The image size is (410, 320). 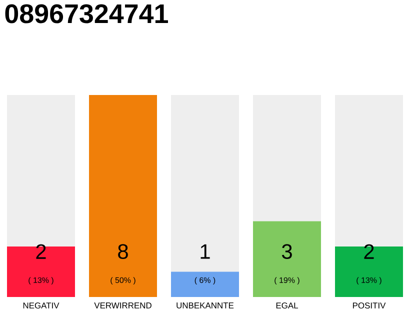 What do you see at coordinates (86, 14) in the screenshot?
I see `chart-title: 08967324741` at bounding box center [86, 14].